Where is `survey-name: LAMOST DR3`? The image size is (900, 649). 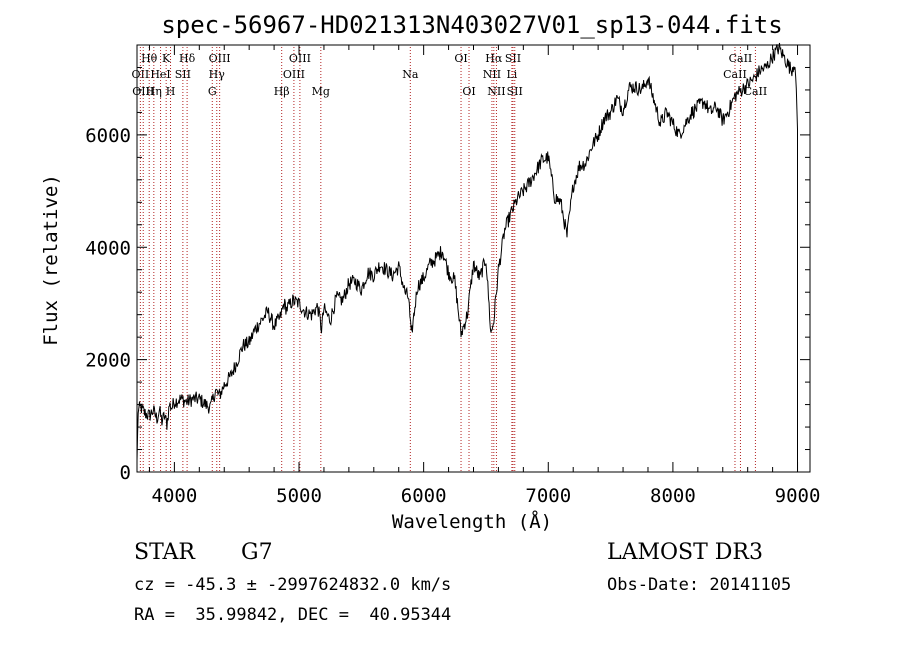 survey-name: LAMOST DR3 is located at coordinates (685, 552).